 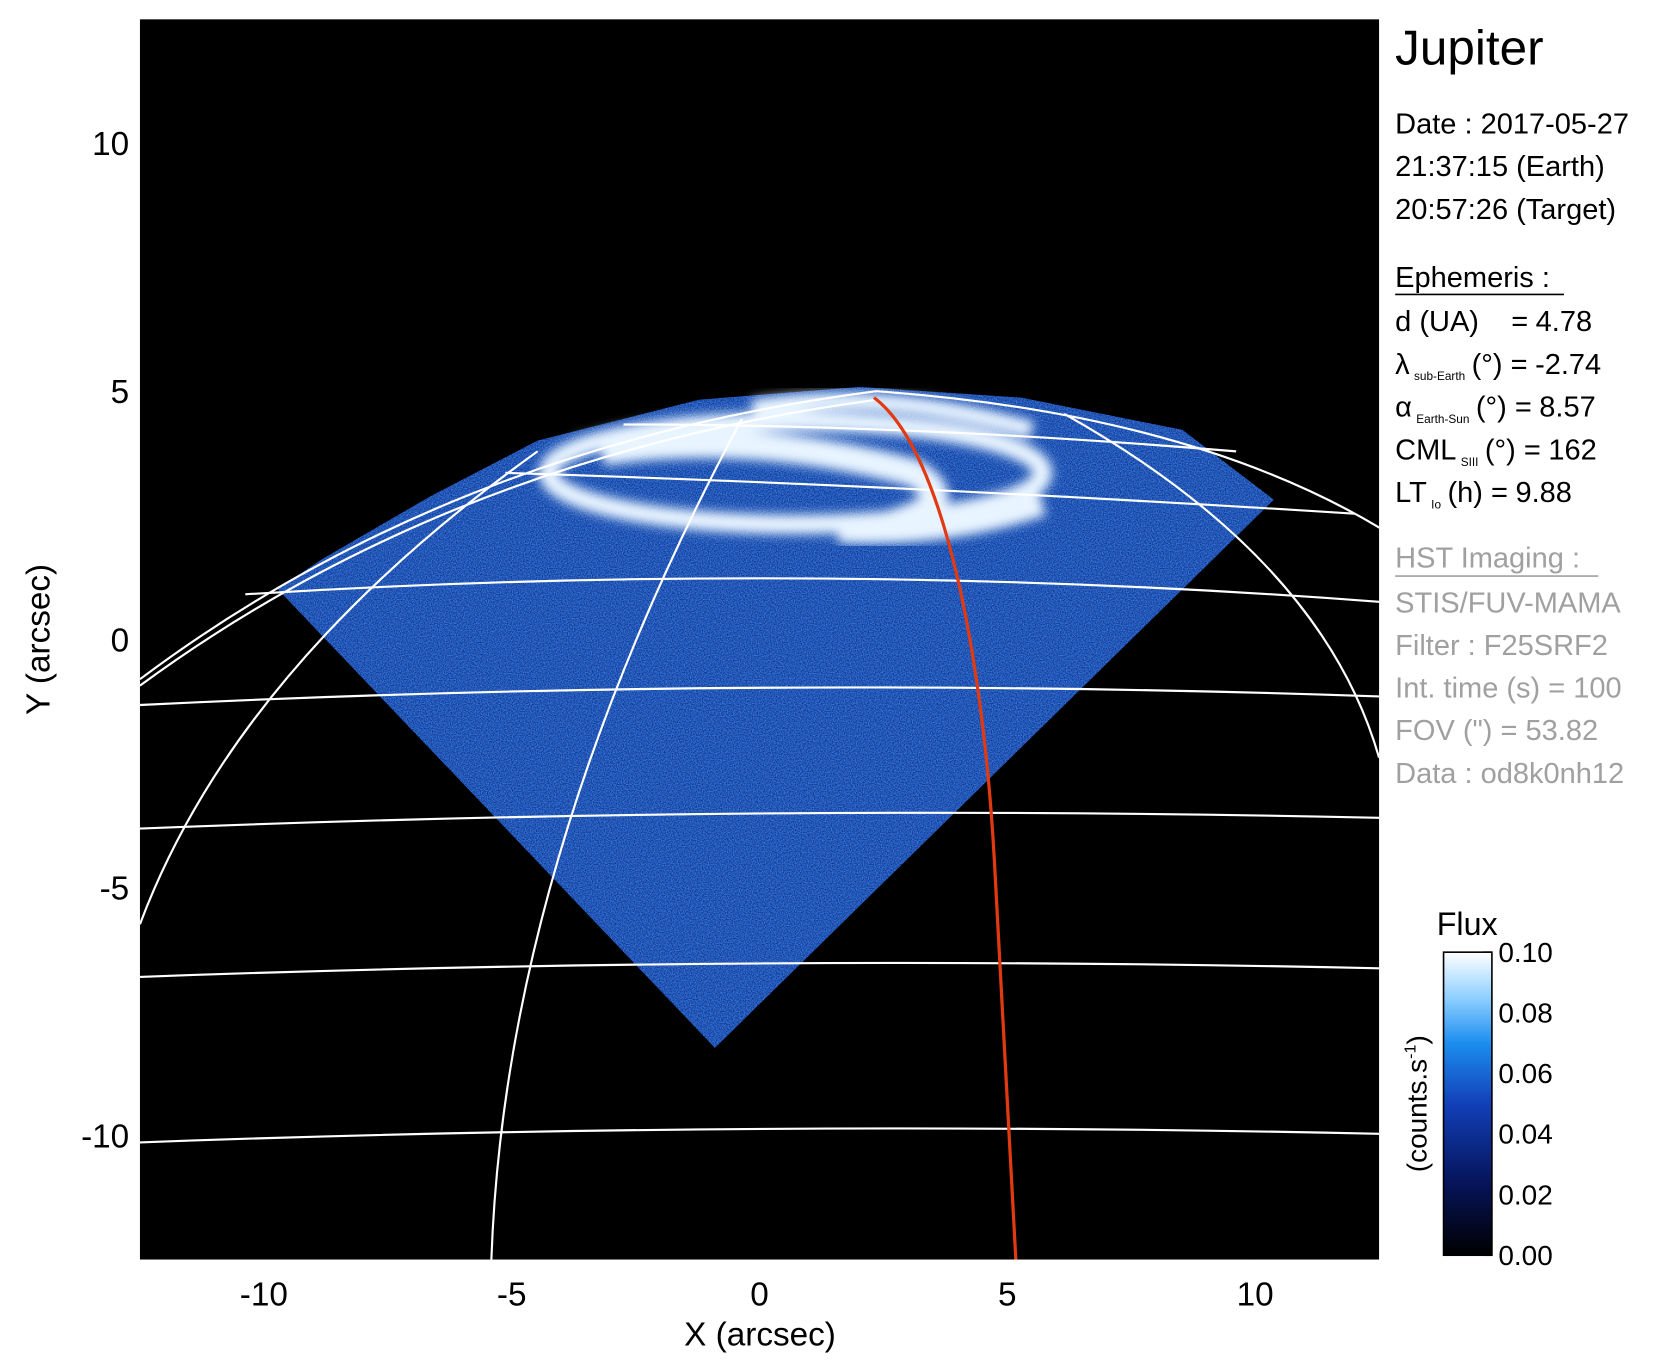 I want to click on colorbar-label: (counts.s-1), so click(x=1416, y=1103).